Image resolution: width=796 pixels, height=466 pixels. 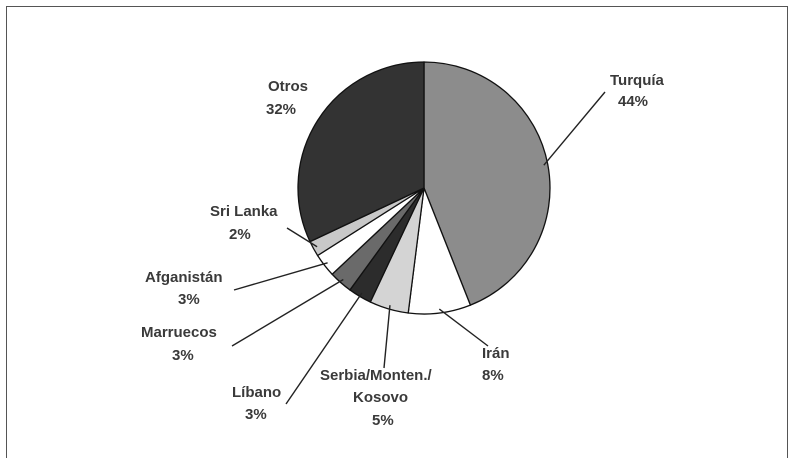 What do you see at coordinates (288, 86) in the screenshot?
I see `label-otros: Otros` at bounding box center [288, 86].